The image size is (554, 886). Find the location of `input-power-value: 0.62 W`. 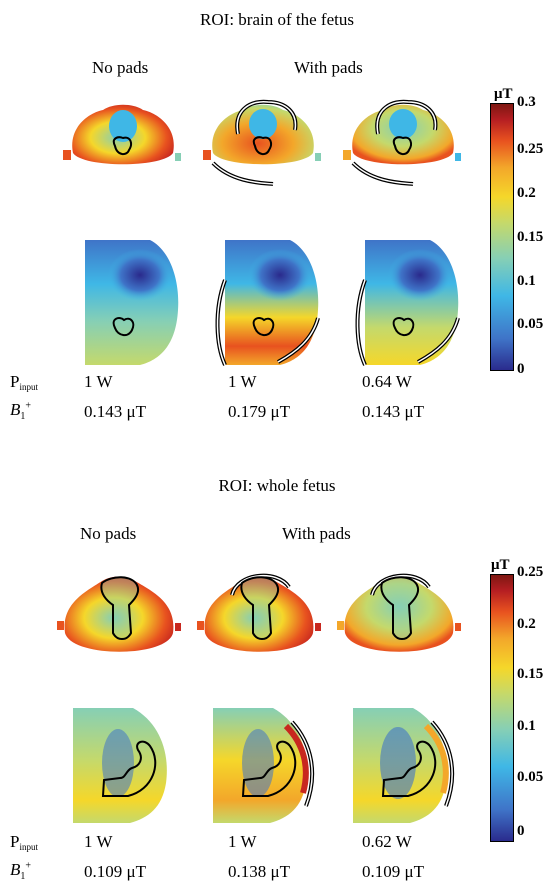

input-power-value: 0.62 W is located at coordinates (387, 841).